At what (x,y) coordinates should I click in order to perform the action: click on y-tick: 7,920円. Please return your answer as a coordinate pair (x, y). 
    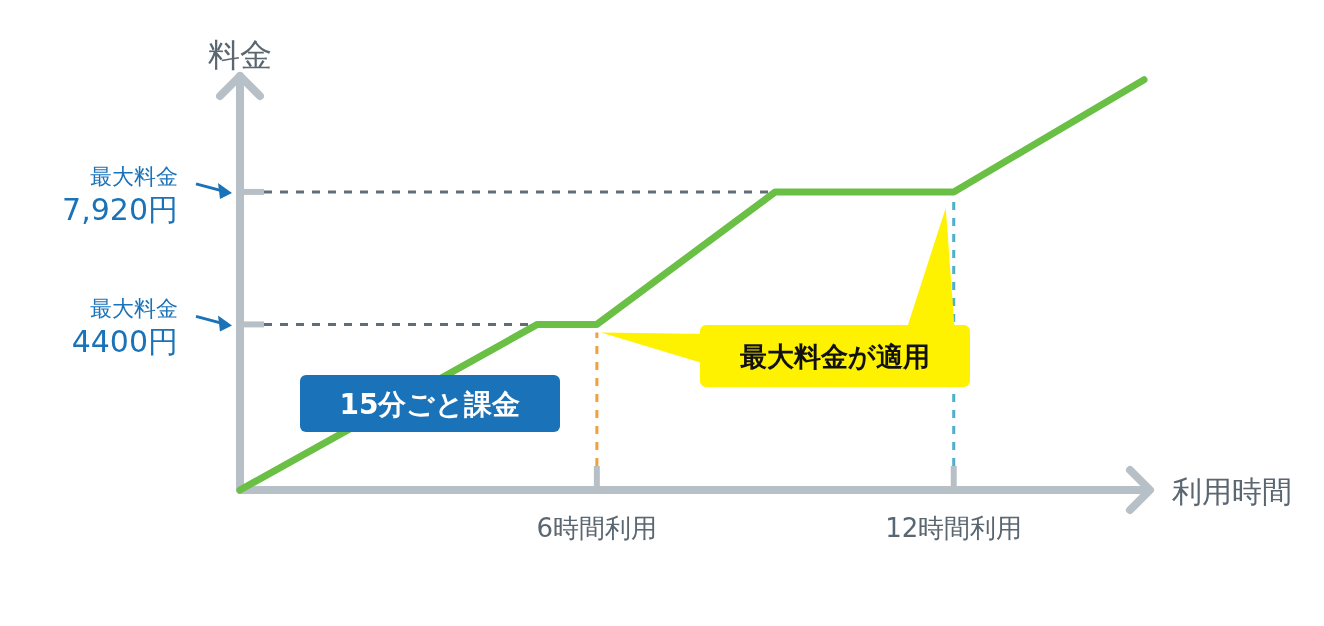
    Looking at the image, I should click on (120, 209).